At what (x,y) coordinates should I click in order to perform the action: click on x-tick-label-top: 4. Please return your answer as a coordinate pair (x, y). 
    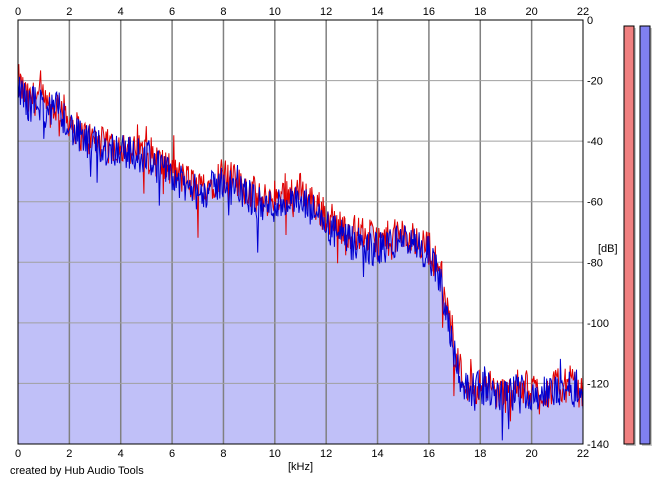
    Looking at the image, I should click on (121, 12).